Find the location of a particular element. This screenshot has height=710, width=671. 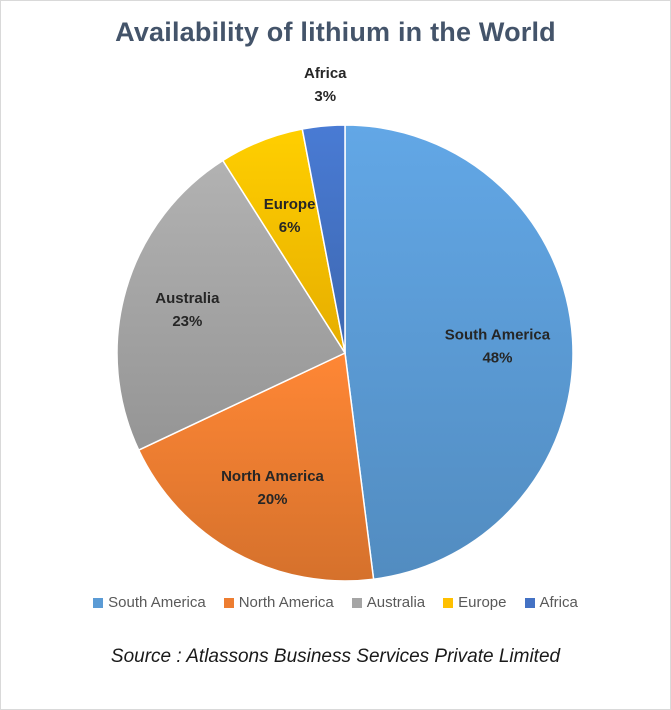

legend-item-europe: Europe is located at coordinates (475, 602).